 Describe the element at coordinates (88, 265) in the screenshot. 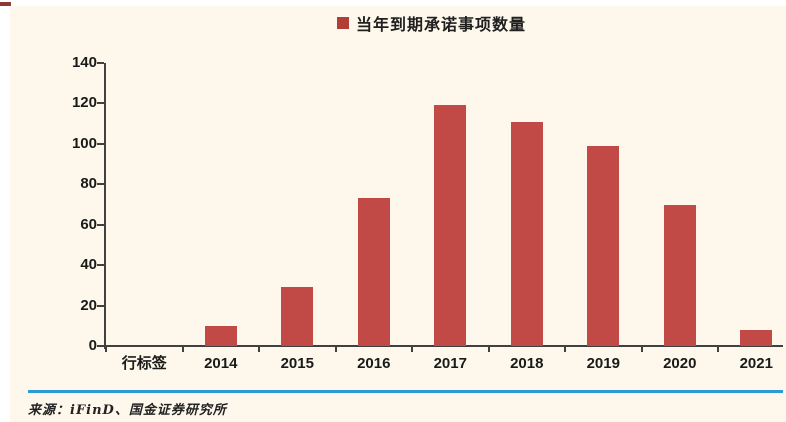

I see `y-axis-tick-label: 40` at that location.